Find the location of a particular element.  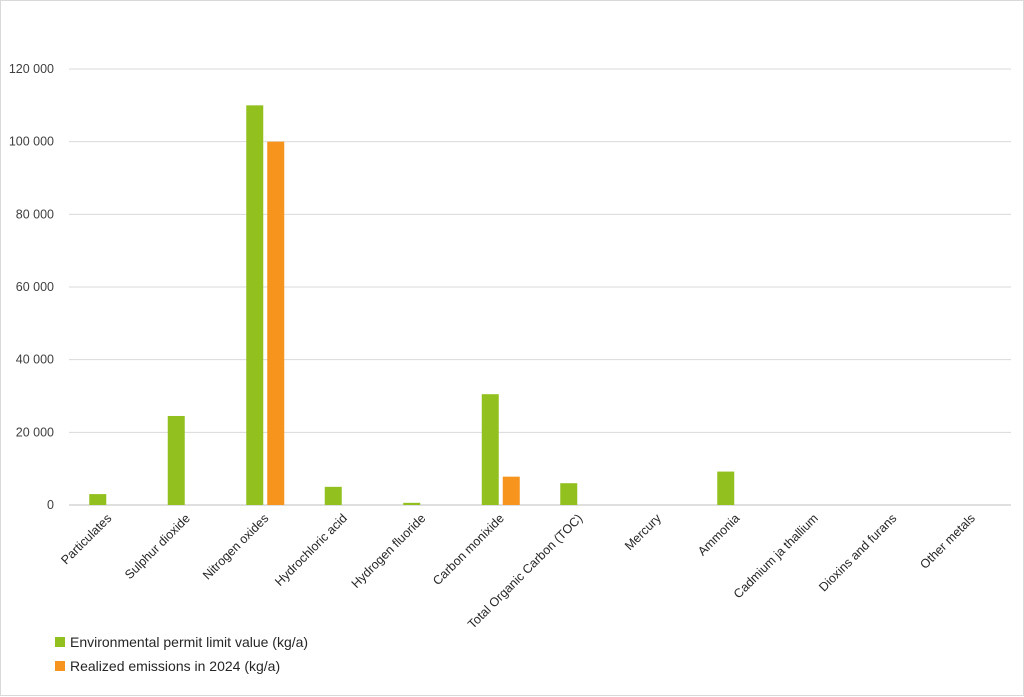

y-tick-label: 100 000 is located at coordinates (31, 142).